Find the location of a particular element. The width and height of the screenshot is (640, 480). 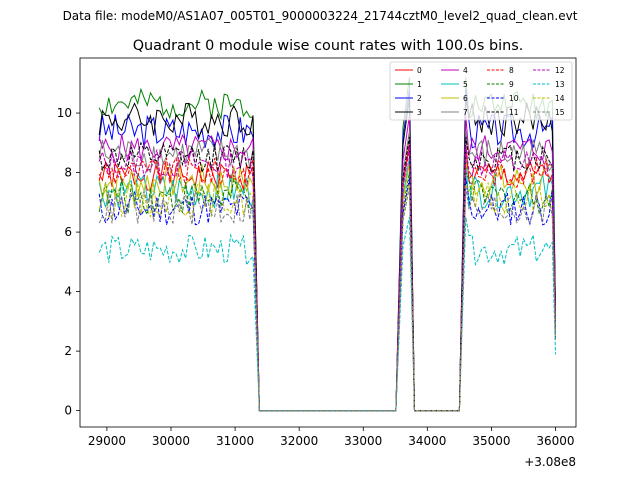

legend-label-9: 9 is located at coordinates (511, 84).